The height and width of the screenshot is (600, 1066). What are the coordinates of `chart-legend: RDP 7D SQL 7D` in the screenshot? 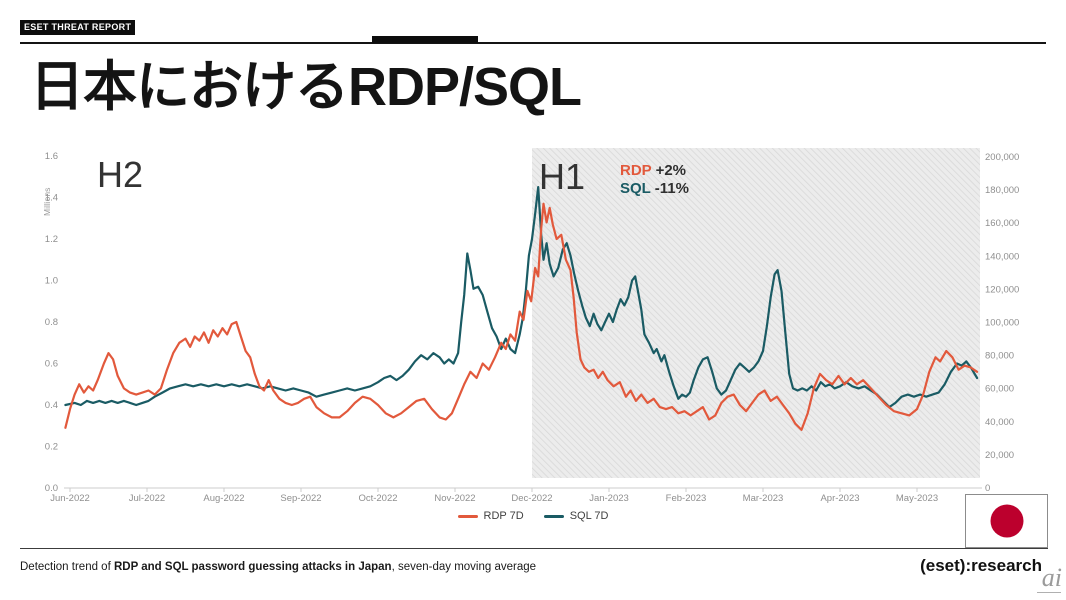 It's located at (533, 516).